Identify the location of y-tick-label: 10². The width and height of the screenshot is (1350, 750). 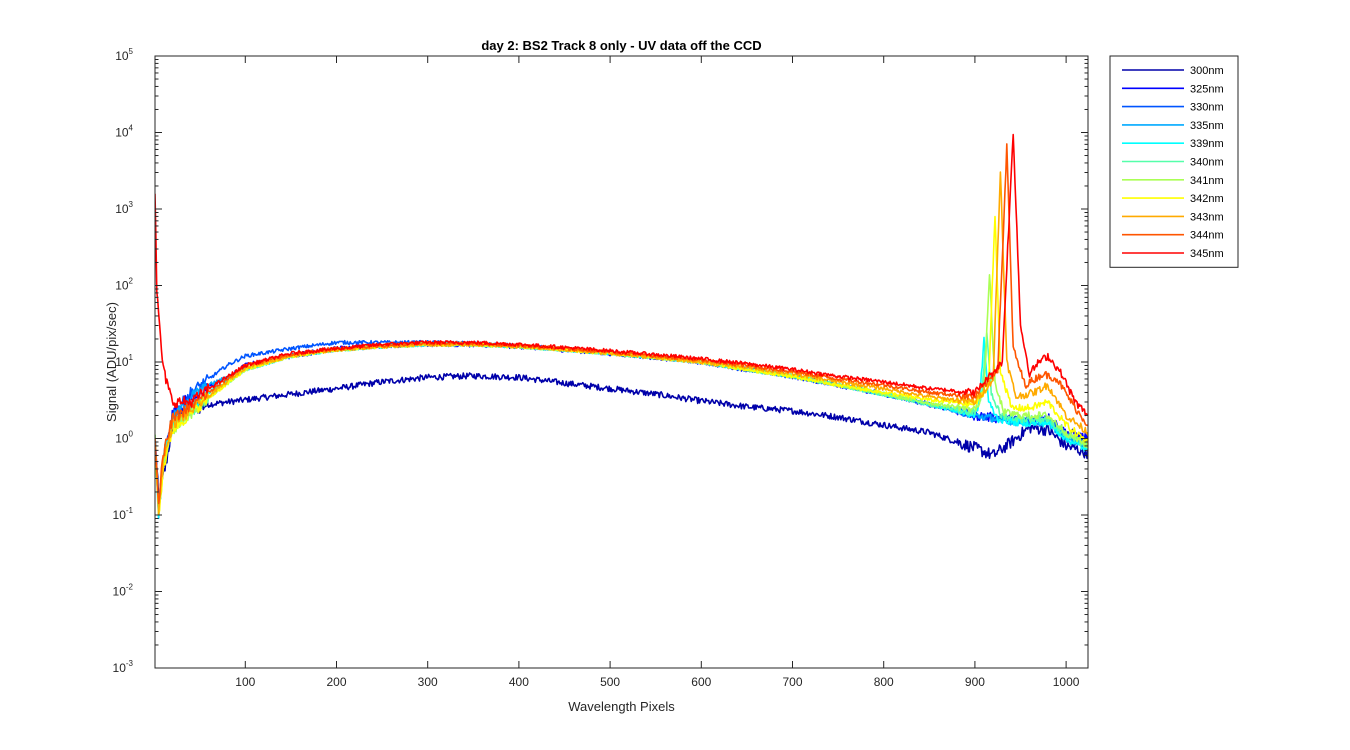
(124, 285).